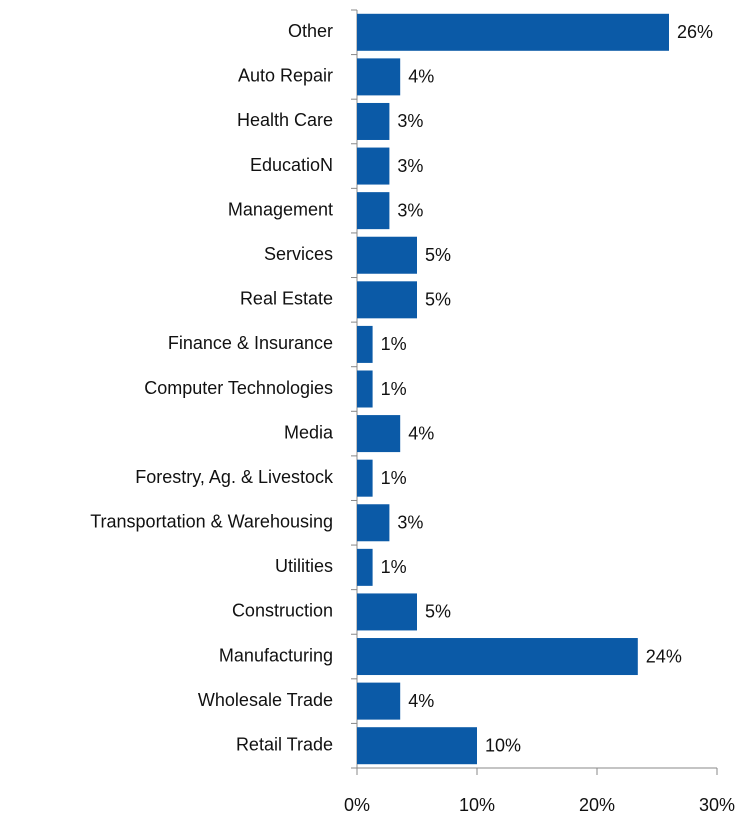 This screenshot has width=746, height=825. Describe the element at coordinates (309, 432) in the screenshot. I see `y-tick-label: Media` at that location.